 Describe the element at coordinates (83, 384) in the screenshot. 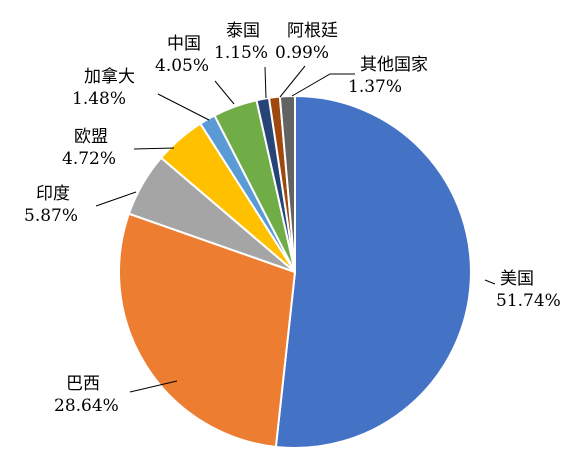

I see `slice-name-1: 巴西` at that location.